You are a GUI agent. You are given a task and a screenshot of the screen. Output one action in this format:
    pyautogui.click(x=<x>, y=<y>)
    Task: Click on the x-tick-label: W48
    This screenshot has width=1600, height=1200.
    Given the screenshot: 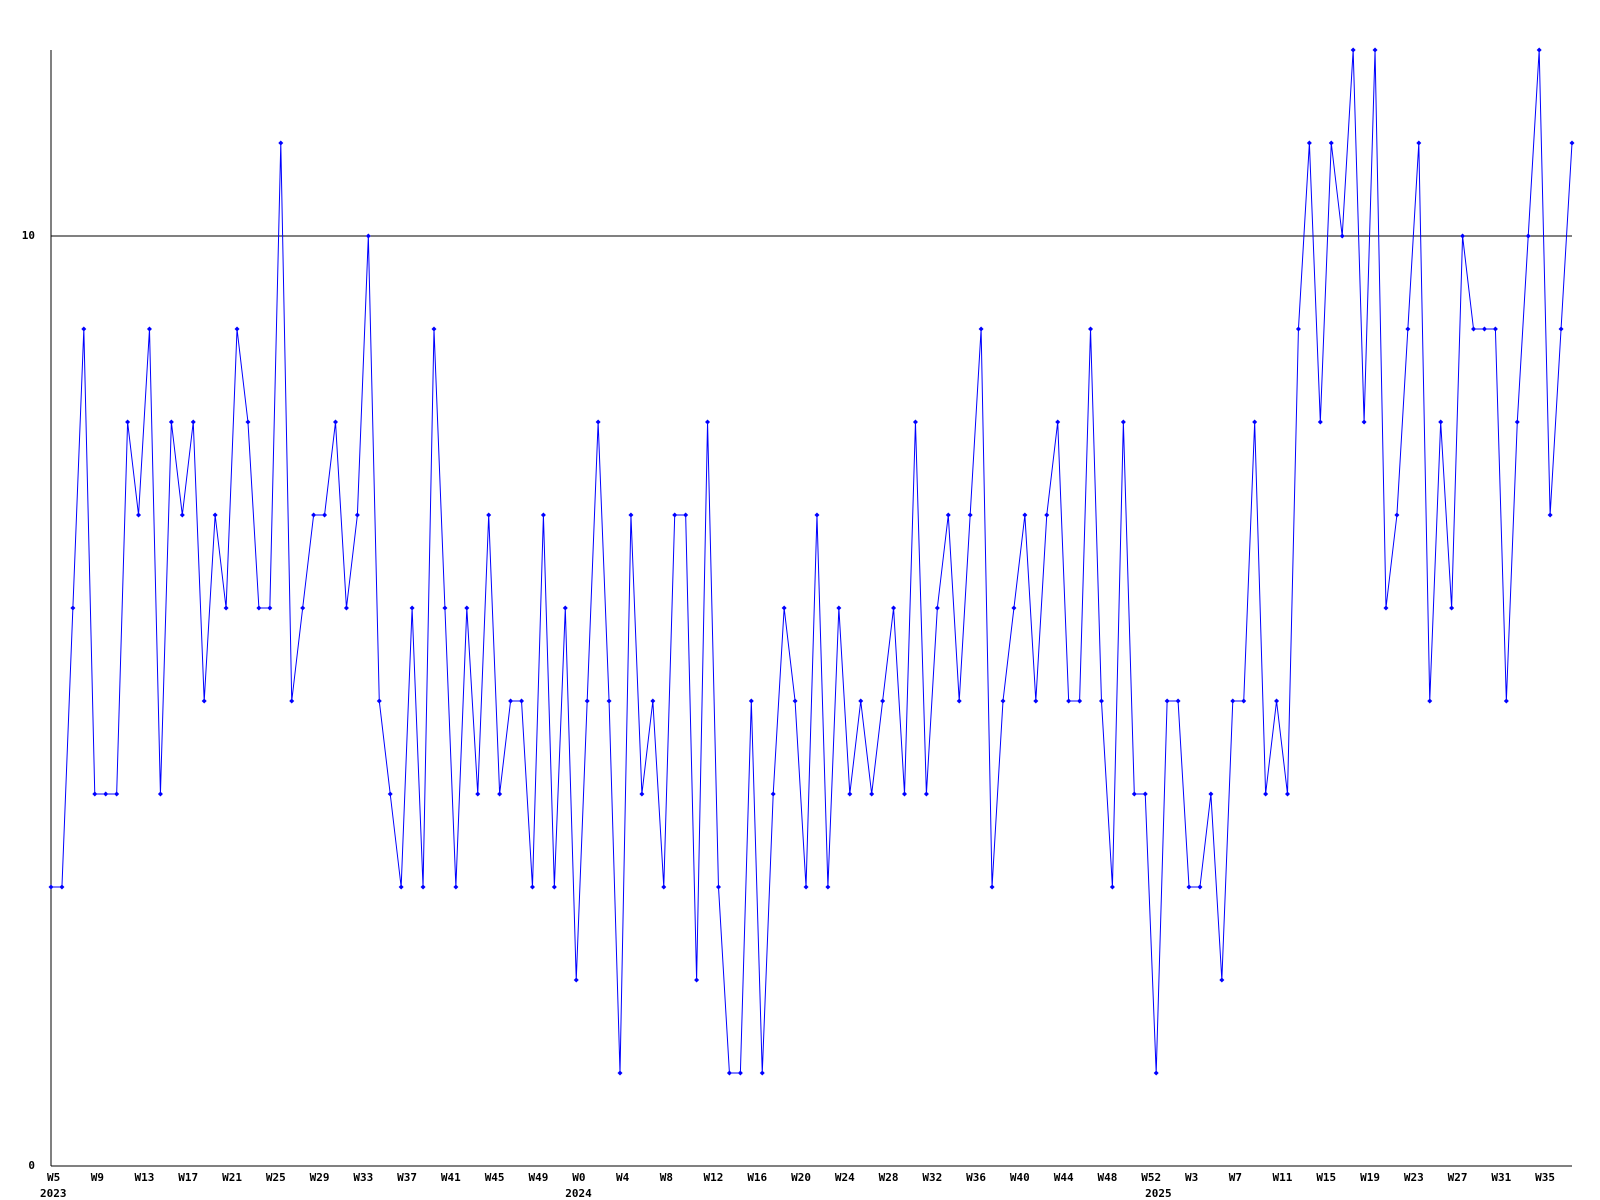 What is the action you would take?
    pyautogui.click(x=1107, y=1177)
    